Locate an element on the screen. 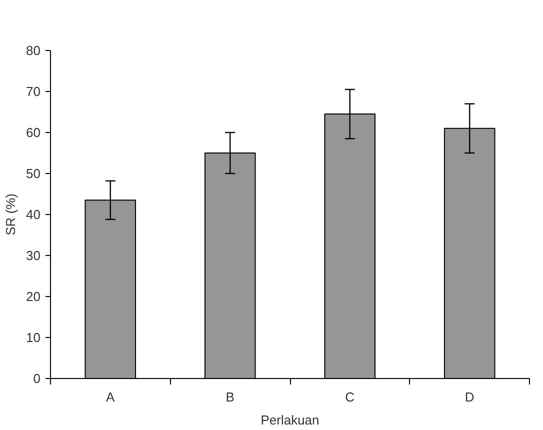  y-tick-label: 10 is located at coordinates (33, 337).